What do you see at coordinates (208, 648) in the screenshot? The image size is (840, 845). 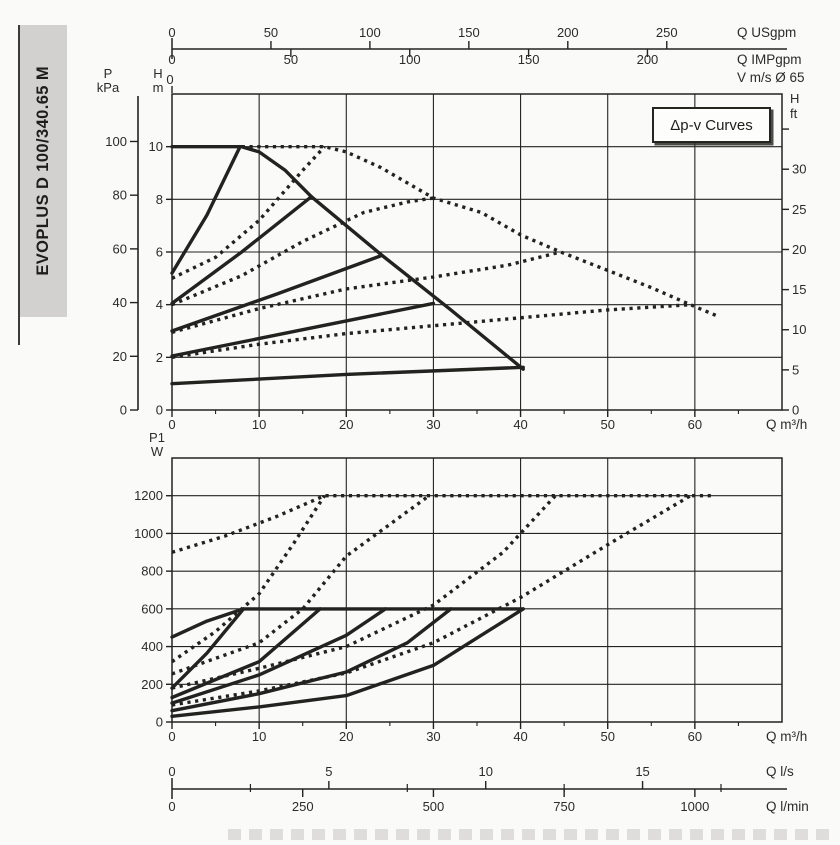 I see `series-power-dpv-10m-single` at bounding box center [208, 648].